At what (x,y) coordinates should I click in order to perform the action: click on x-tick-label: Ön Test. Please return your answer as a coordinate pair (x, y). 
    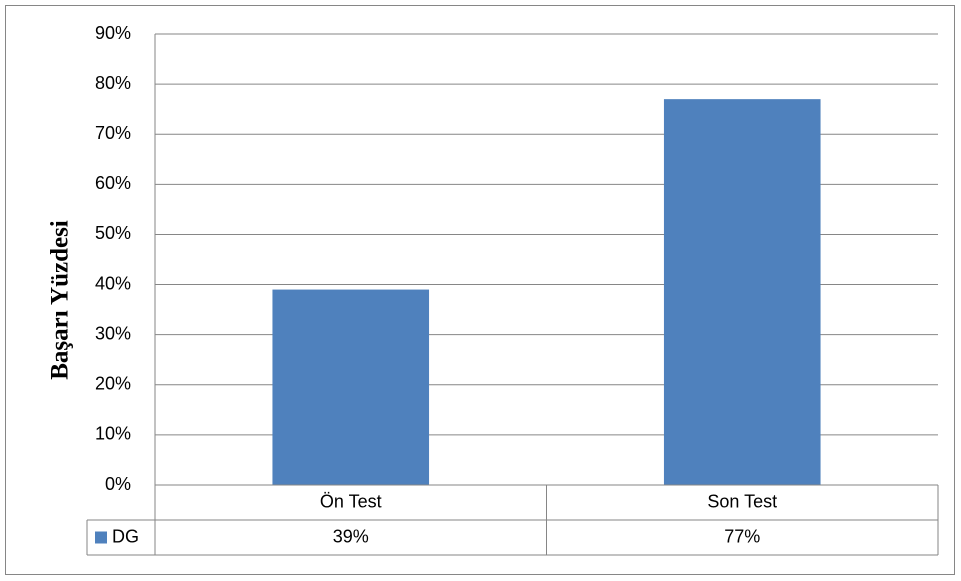
    Looking at the image, I should click on (351, 501).